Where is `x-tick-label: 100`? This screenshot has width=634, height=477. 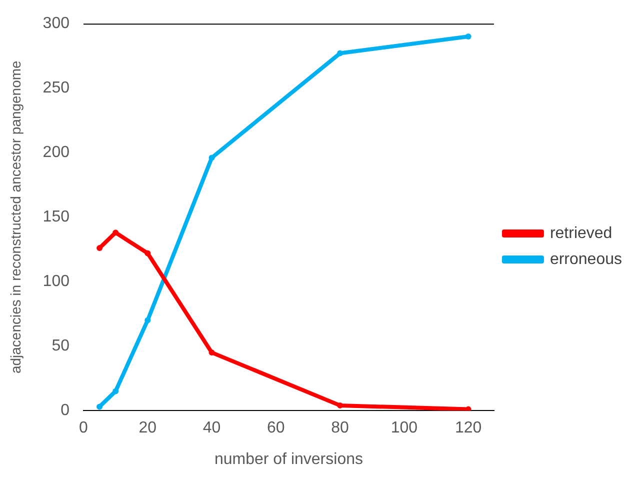
x-tick-label: 100 is located at coordinates (404, 428).